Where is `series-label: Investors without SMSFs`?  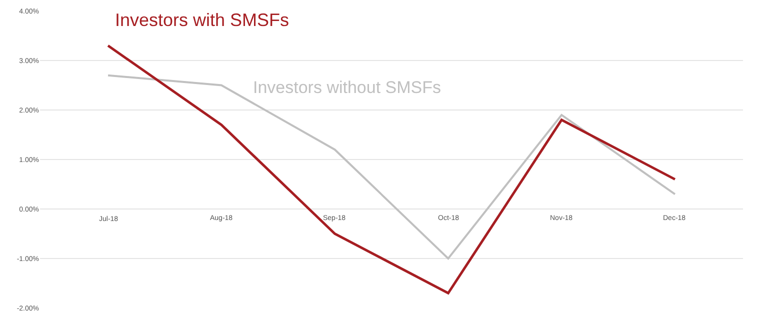 series-label: Investors without SMSFs is located at coordinates (347, 87).